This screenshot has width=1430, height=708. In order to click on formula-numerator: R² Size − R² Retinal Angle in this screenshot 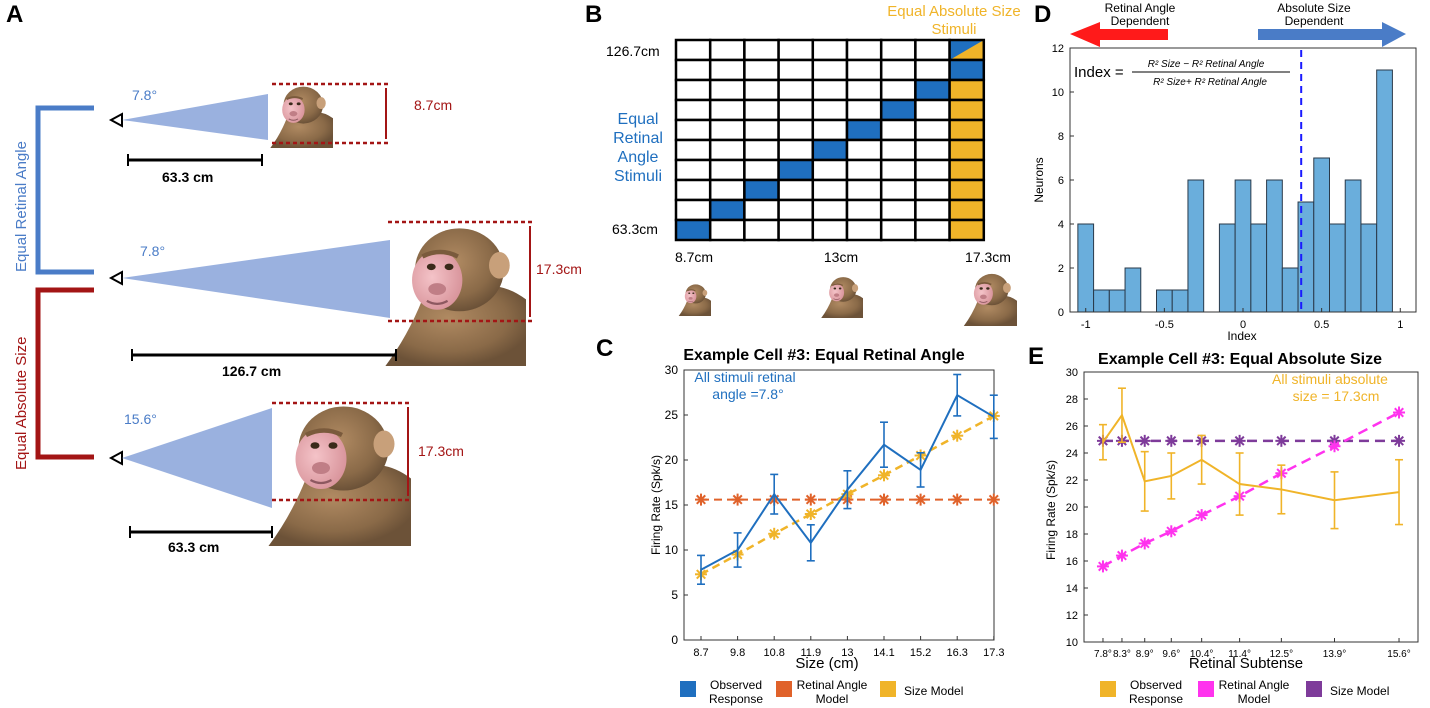, I will do `click(1206, 64)`.